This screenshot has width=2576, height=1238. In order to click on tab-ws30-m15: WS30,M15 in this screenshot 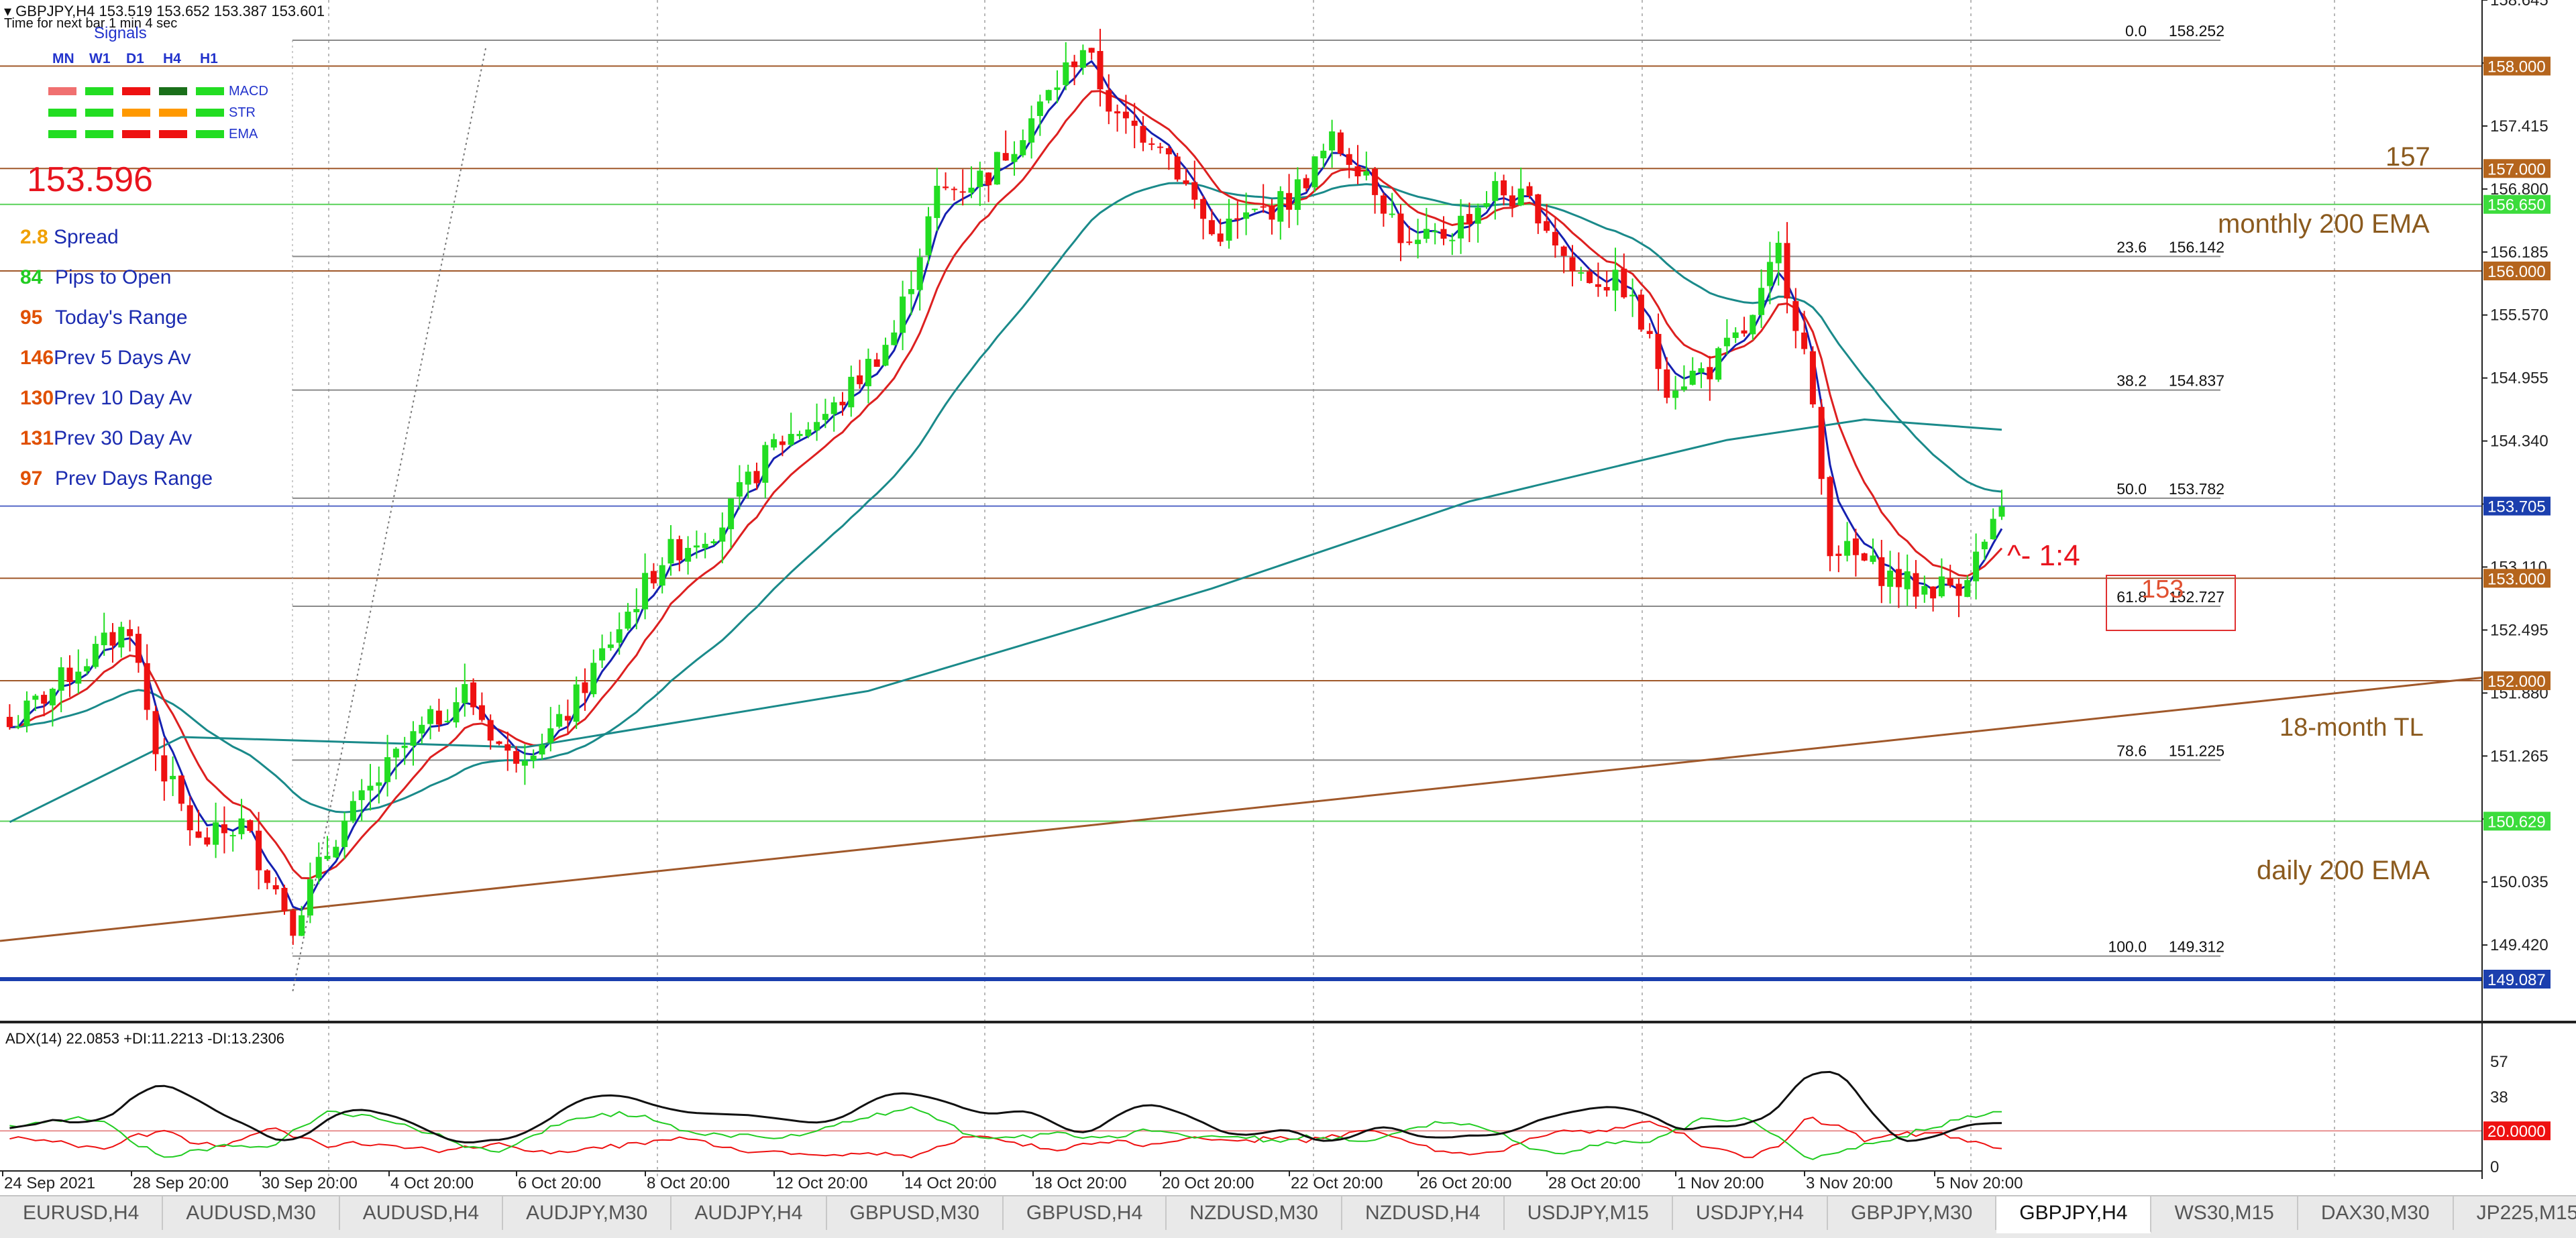, I will do `click(2224, 1213)`.